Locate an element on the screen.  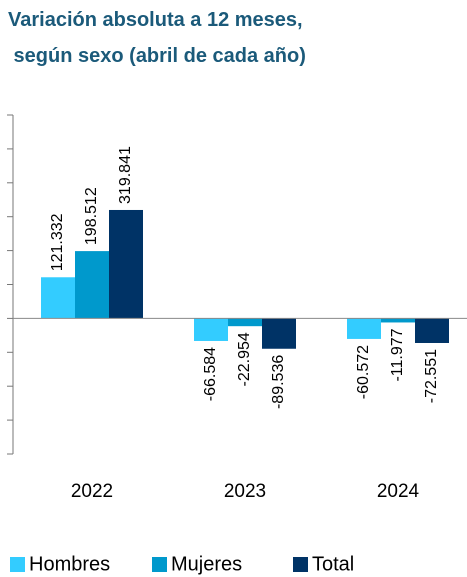
data-label: -60.572 is located at coordinates (363, 372).